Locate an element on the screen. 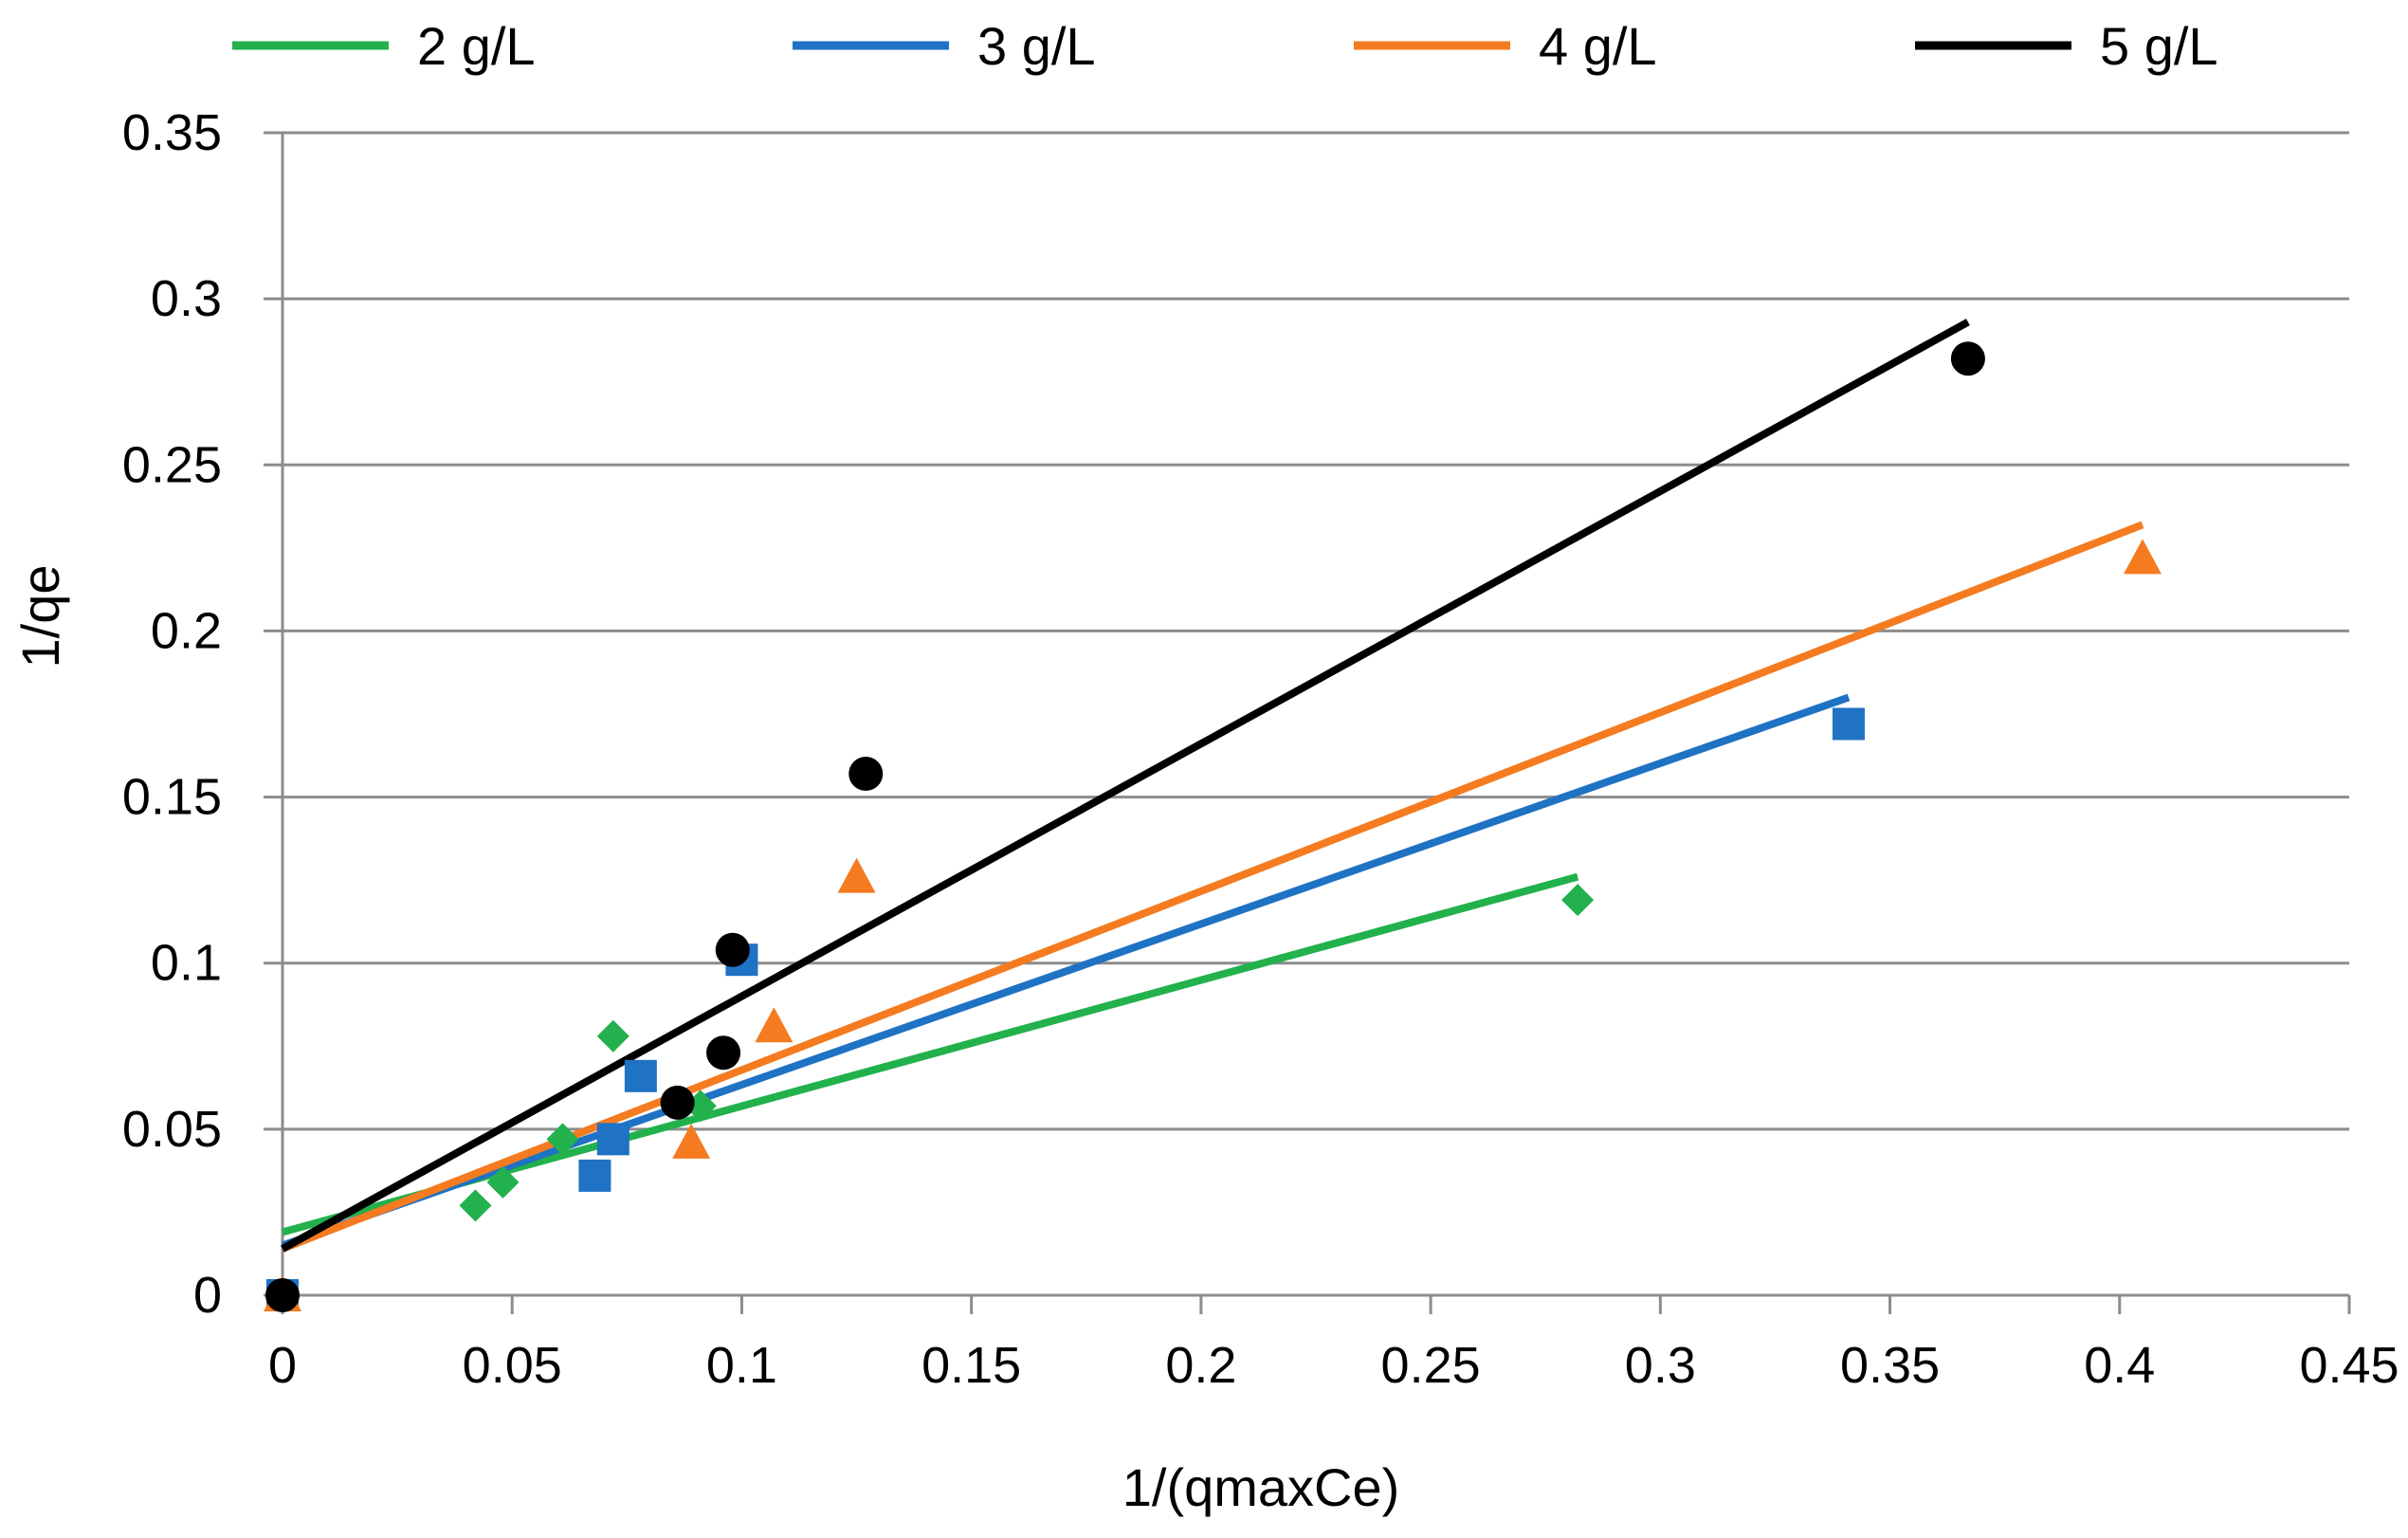  y-axis-title: 1/qe is located at coordinates (40, 616).